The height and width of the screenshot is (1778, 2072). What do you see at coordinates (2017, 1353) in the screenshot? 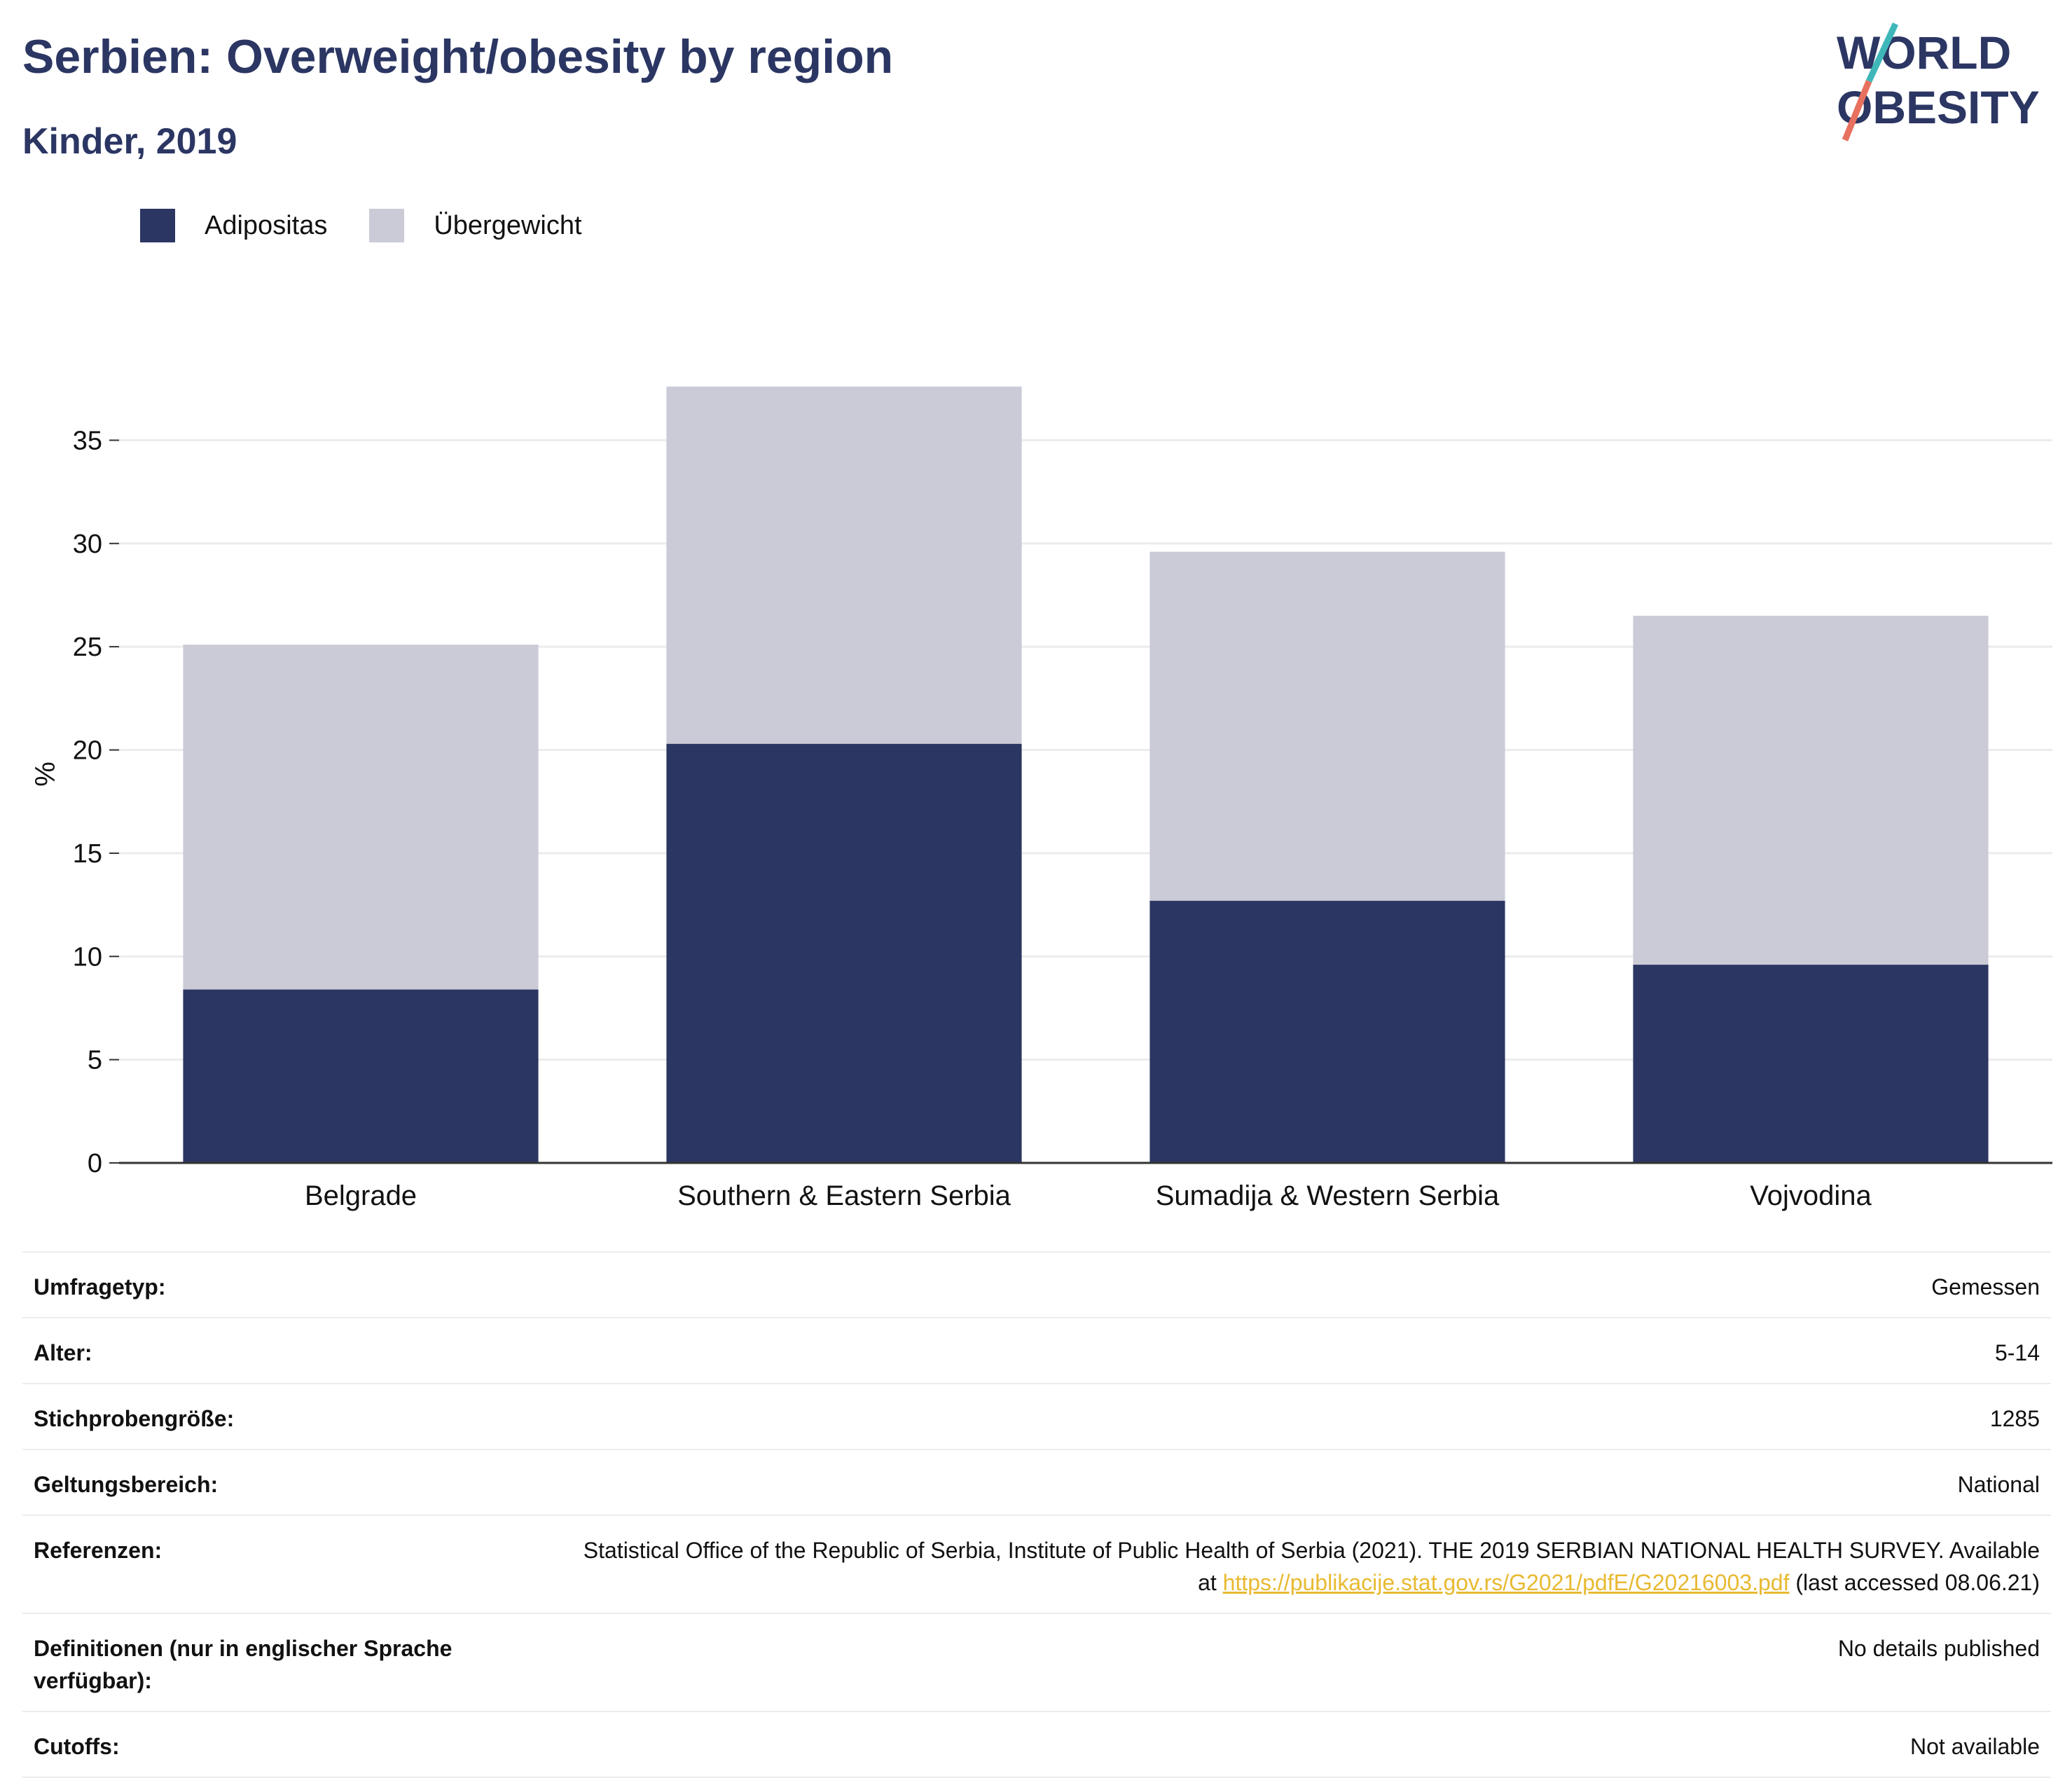
I see `meta-value: 5-14` at bounding box center [2017, 1353].